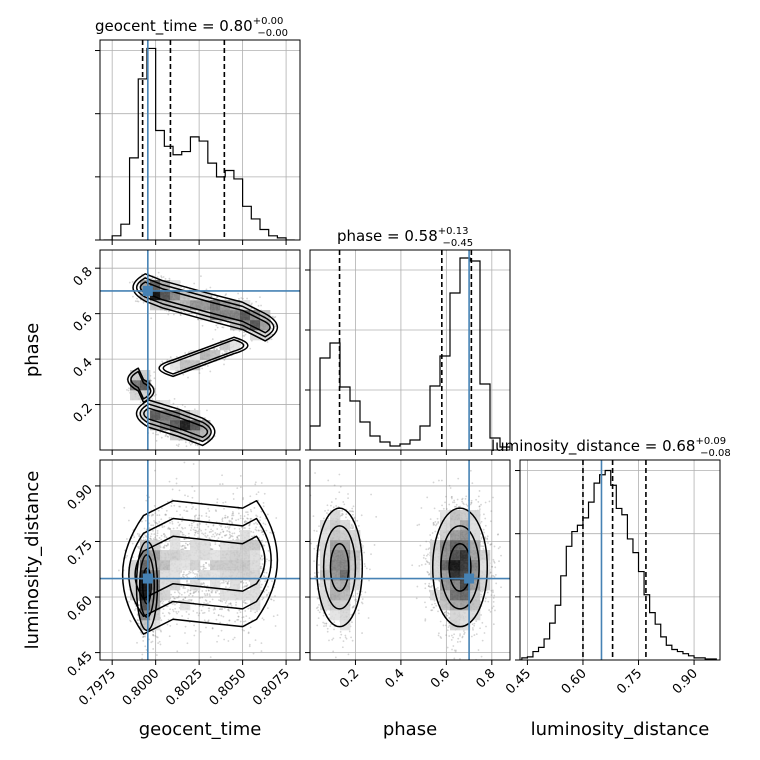 This screenshot has width=760, height=760. Describe the element at coordinates (199, 143) in the screenshot. I see `histogram-step` at that location.